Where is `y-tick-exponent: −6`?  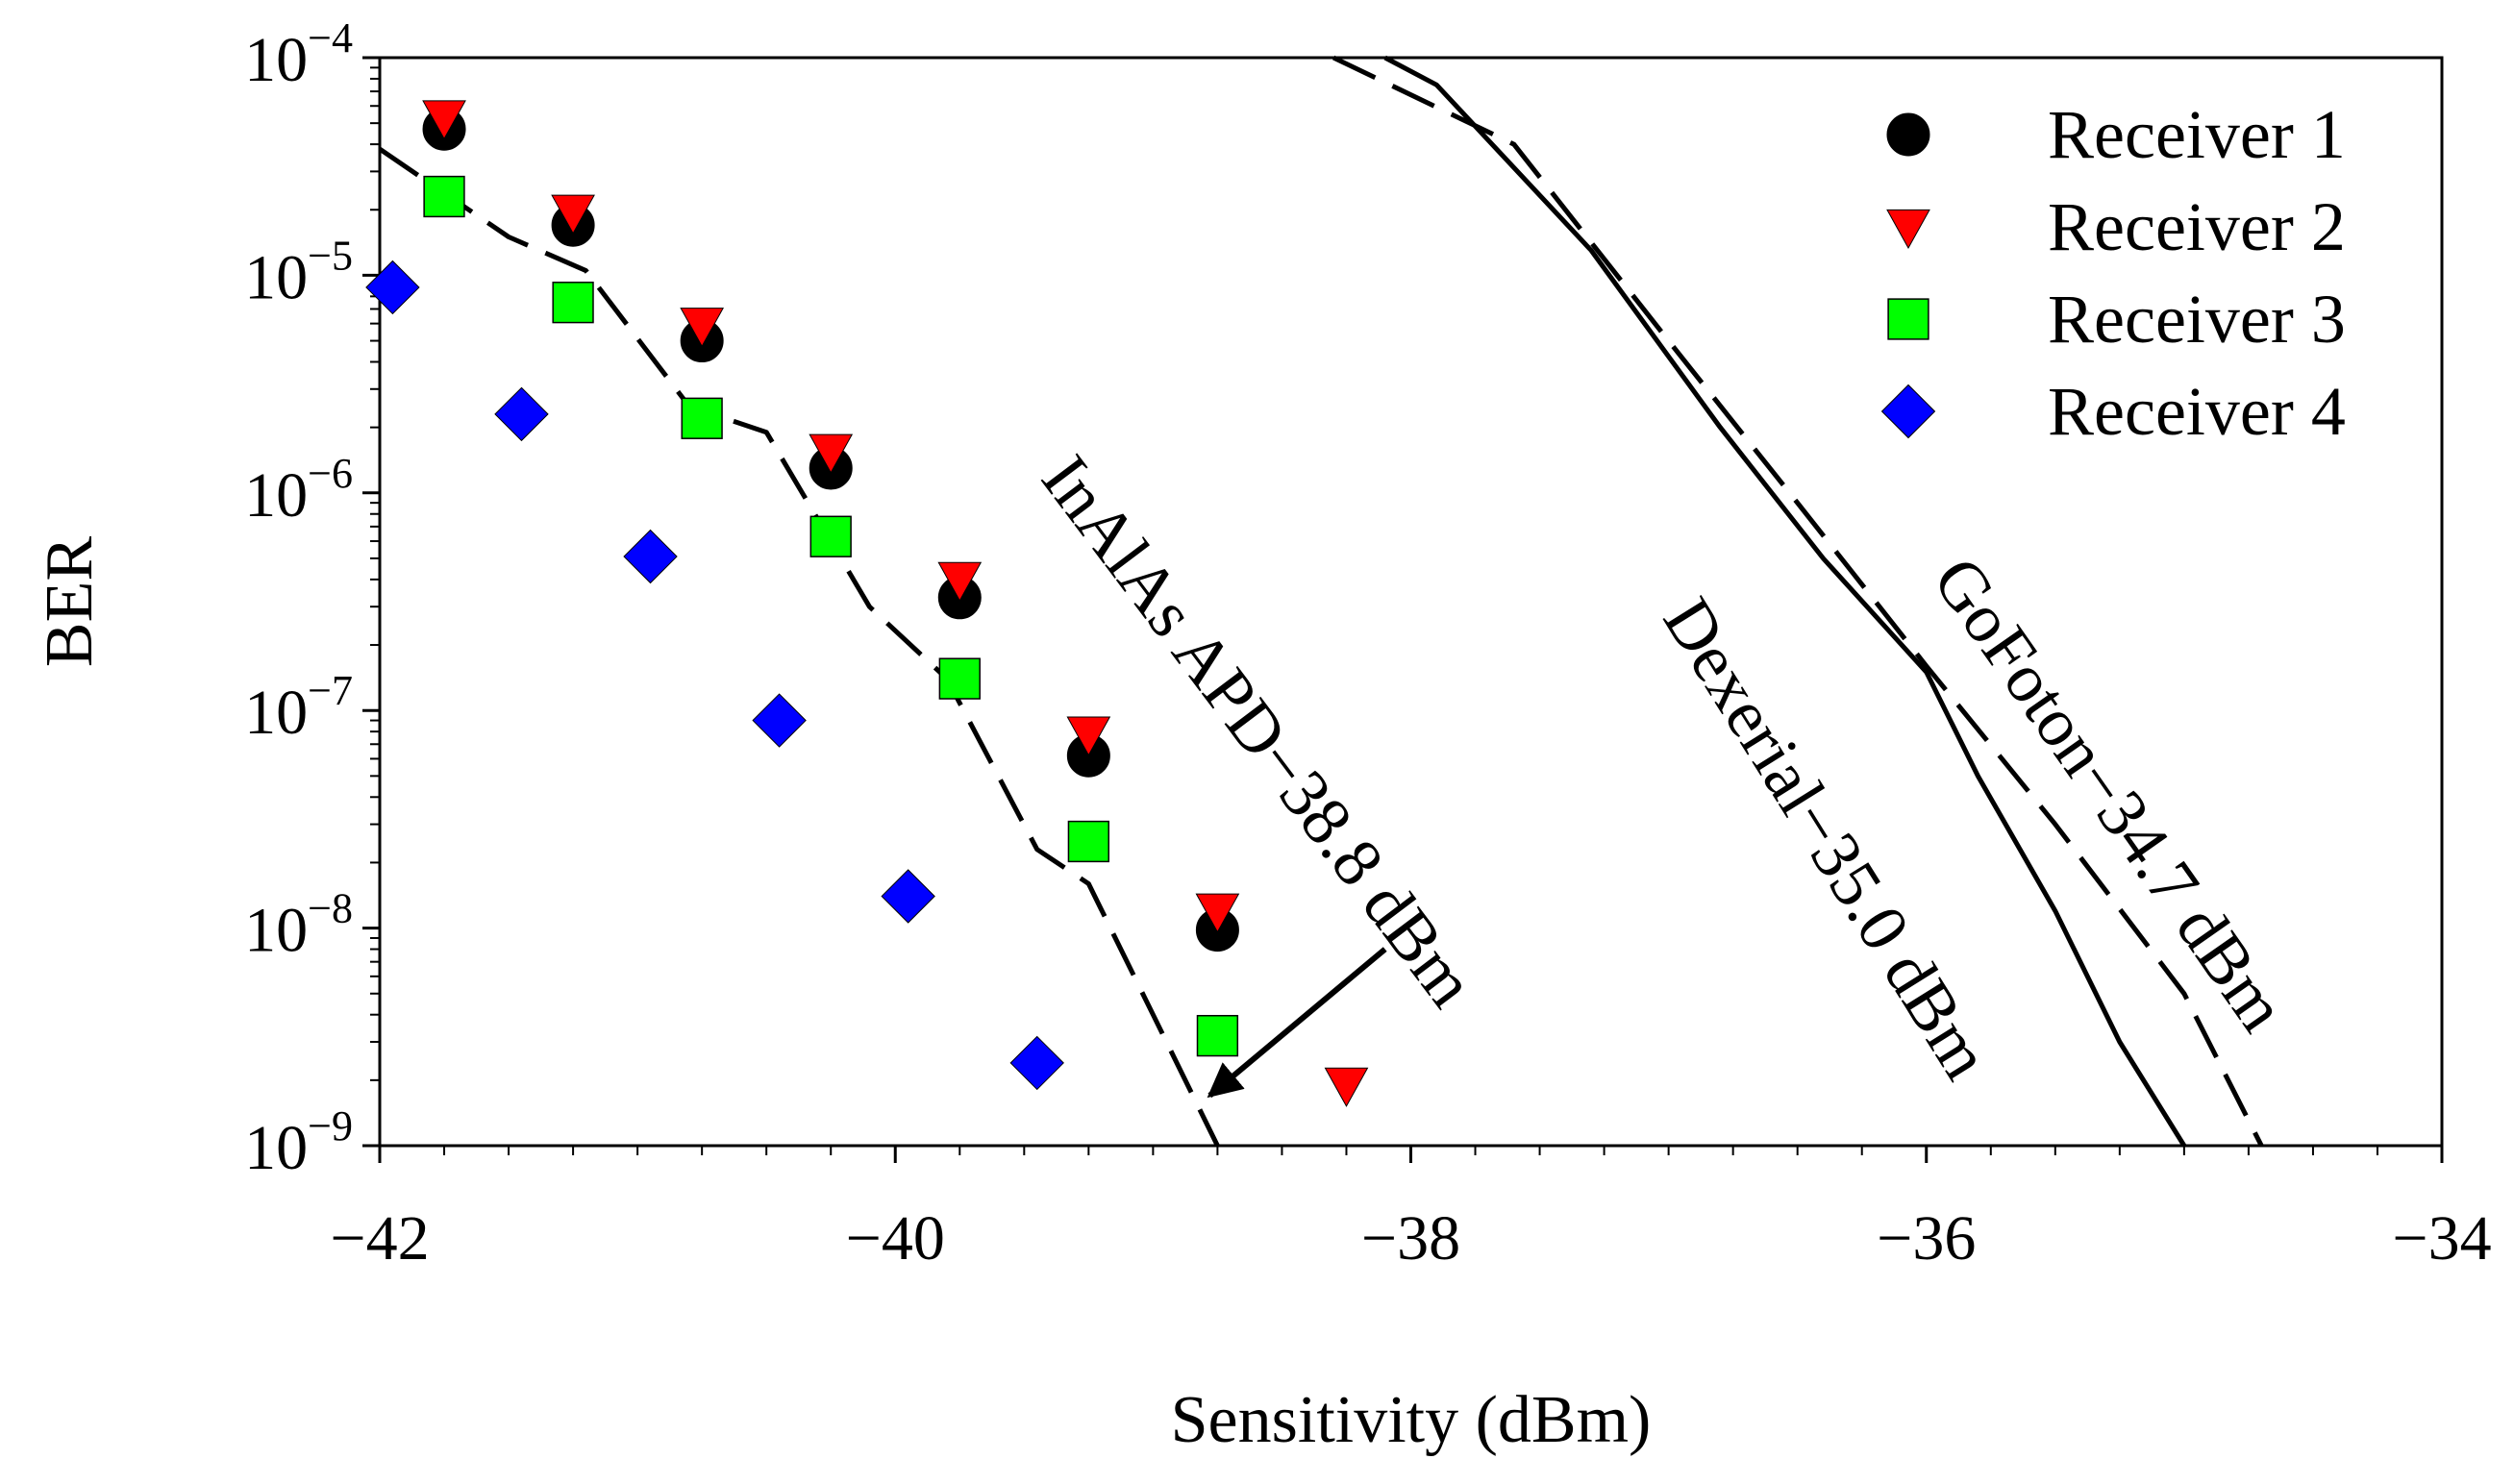 y-tick-exponent: −6 is located at coordinates (330, 473).